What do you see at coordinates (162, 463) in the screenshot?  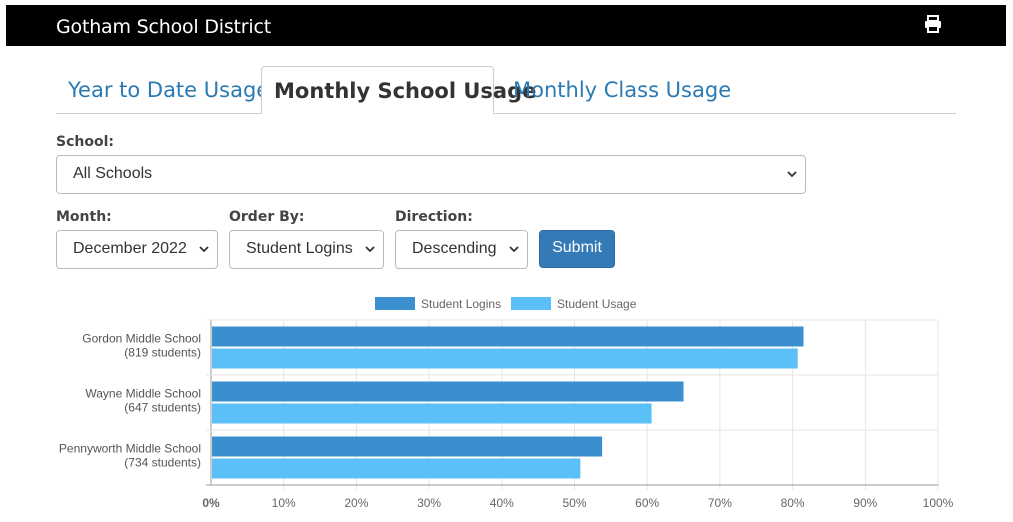 I see `category-label: (734 students)` at bounding box center [162, 463].